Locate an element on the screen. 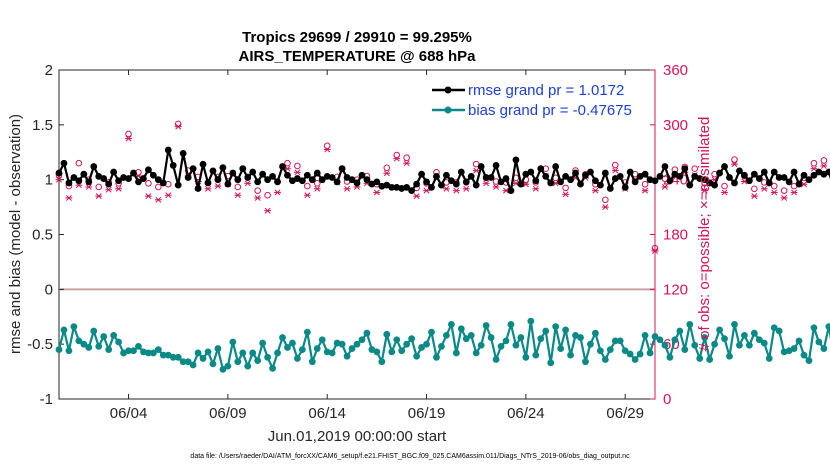  chart-title: Tropics 29699 / 29910 = 99.295% is located at coordinates (357, 37).